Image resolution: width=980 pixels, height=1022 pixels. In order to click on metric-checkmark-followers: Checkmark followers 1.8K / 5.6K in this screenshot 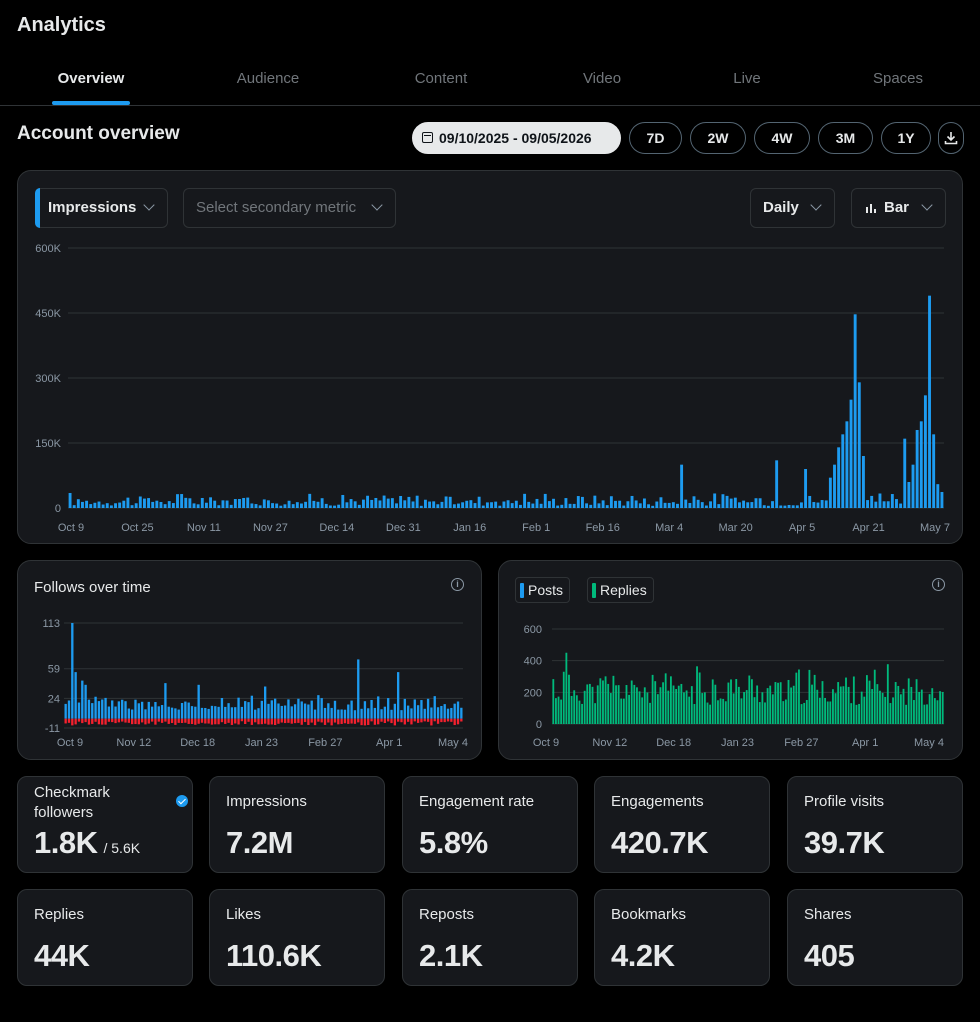, I will do `click(105, 824)`.